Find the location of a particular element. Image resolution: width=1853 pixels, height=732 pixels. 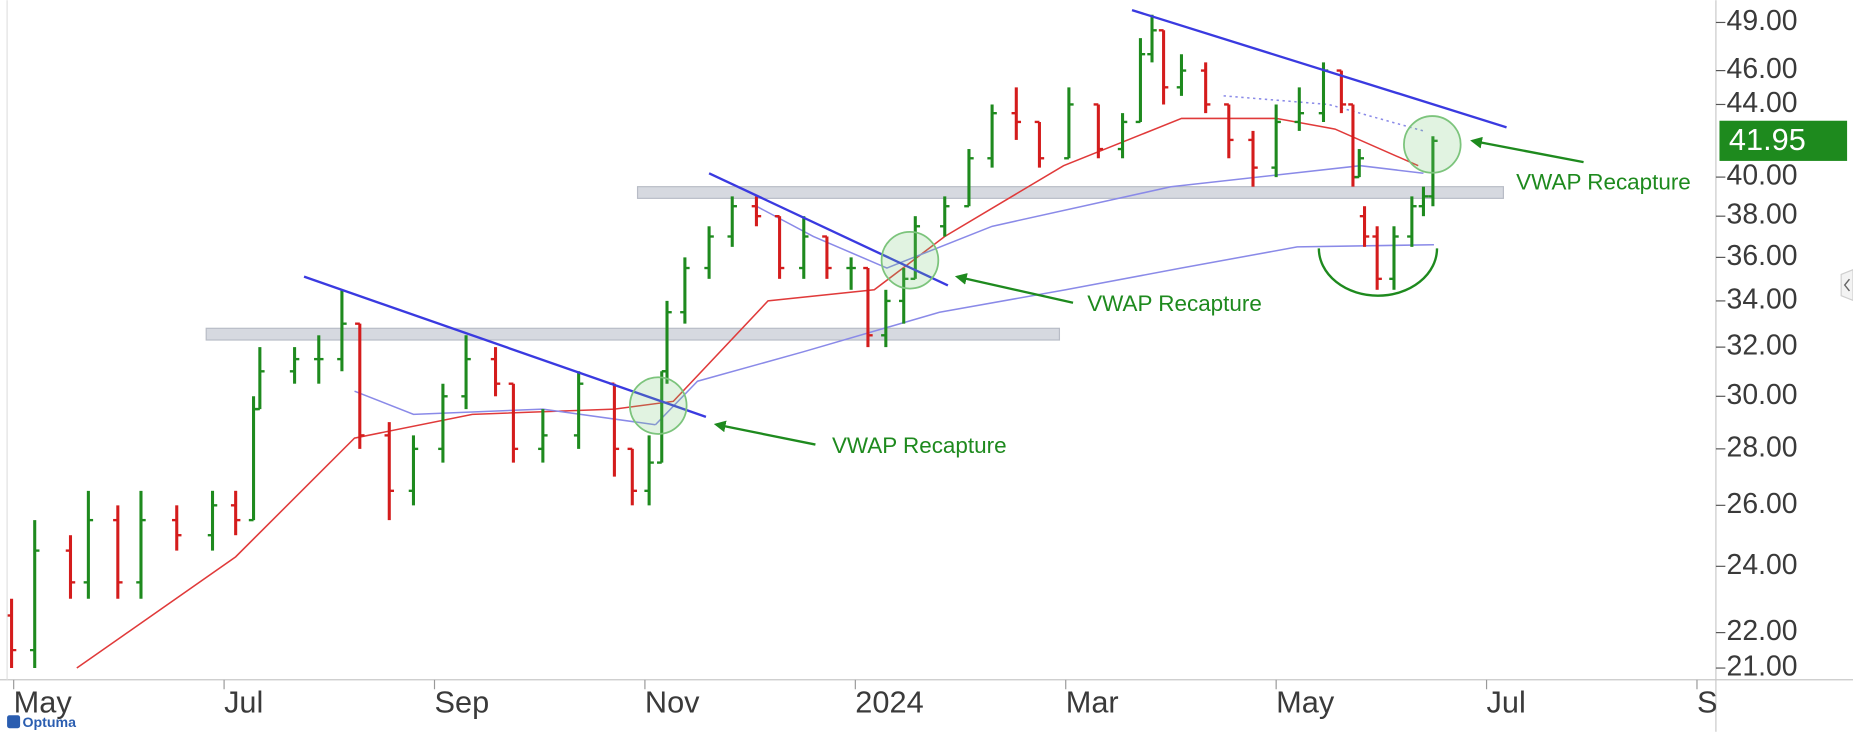

zones is located at coordinates (854, 263).